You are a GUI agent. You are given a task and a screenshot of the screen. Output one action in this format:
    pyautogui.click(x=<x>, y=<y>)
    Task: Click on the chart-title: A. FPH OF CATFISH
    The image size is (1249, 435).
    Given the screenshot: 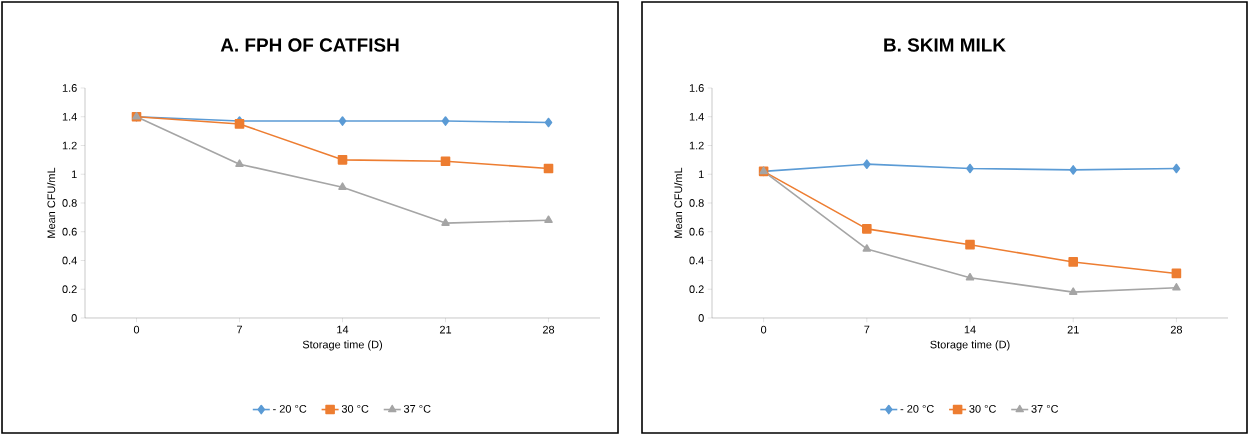 What is the action you would take?
    pyautogui.click(x=309, y=45)
    